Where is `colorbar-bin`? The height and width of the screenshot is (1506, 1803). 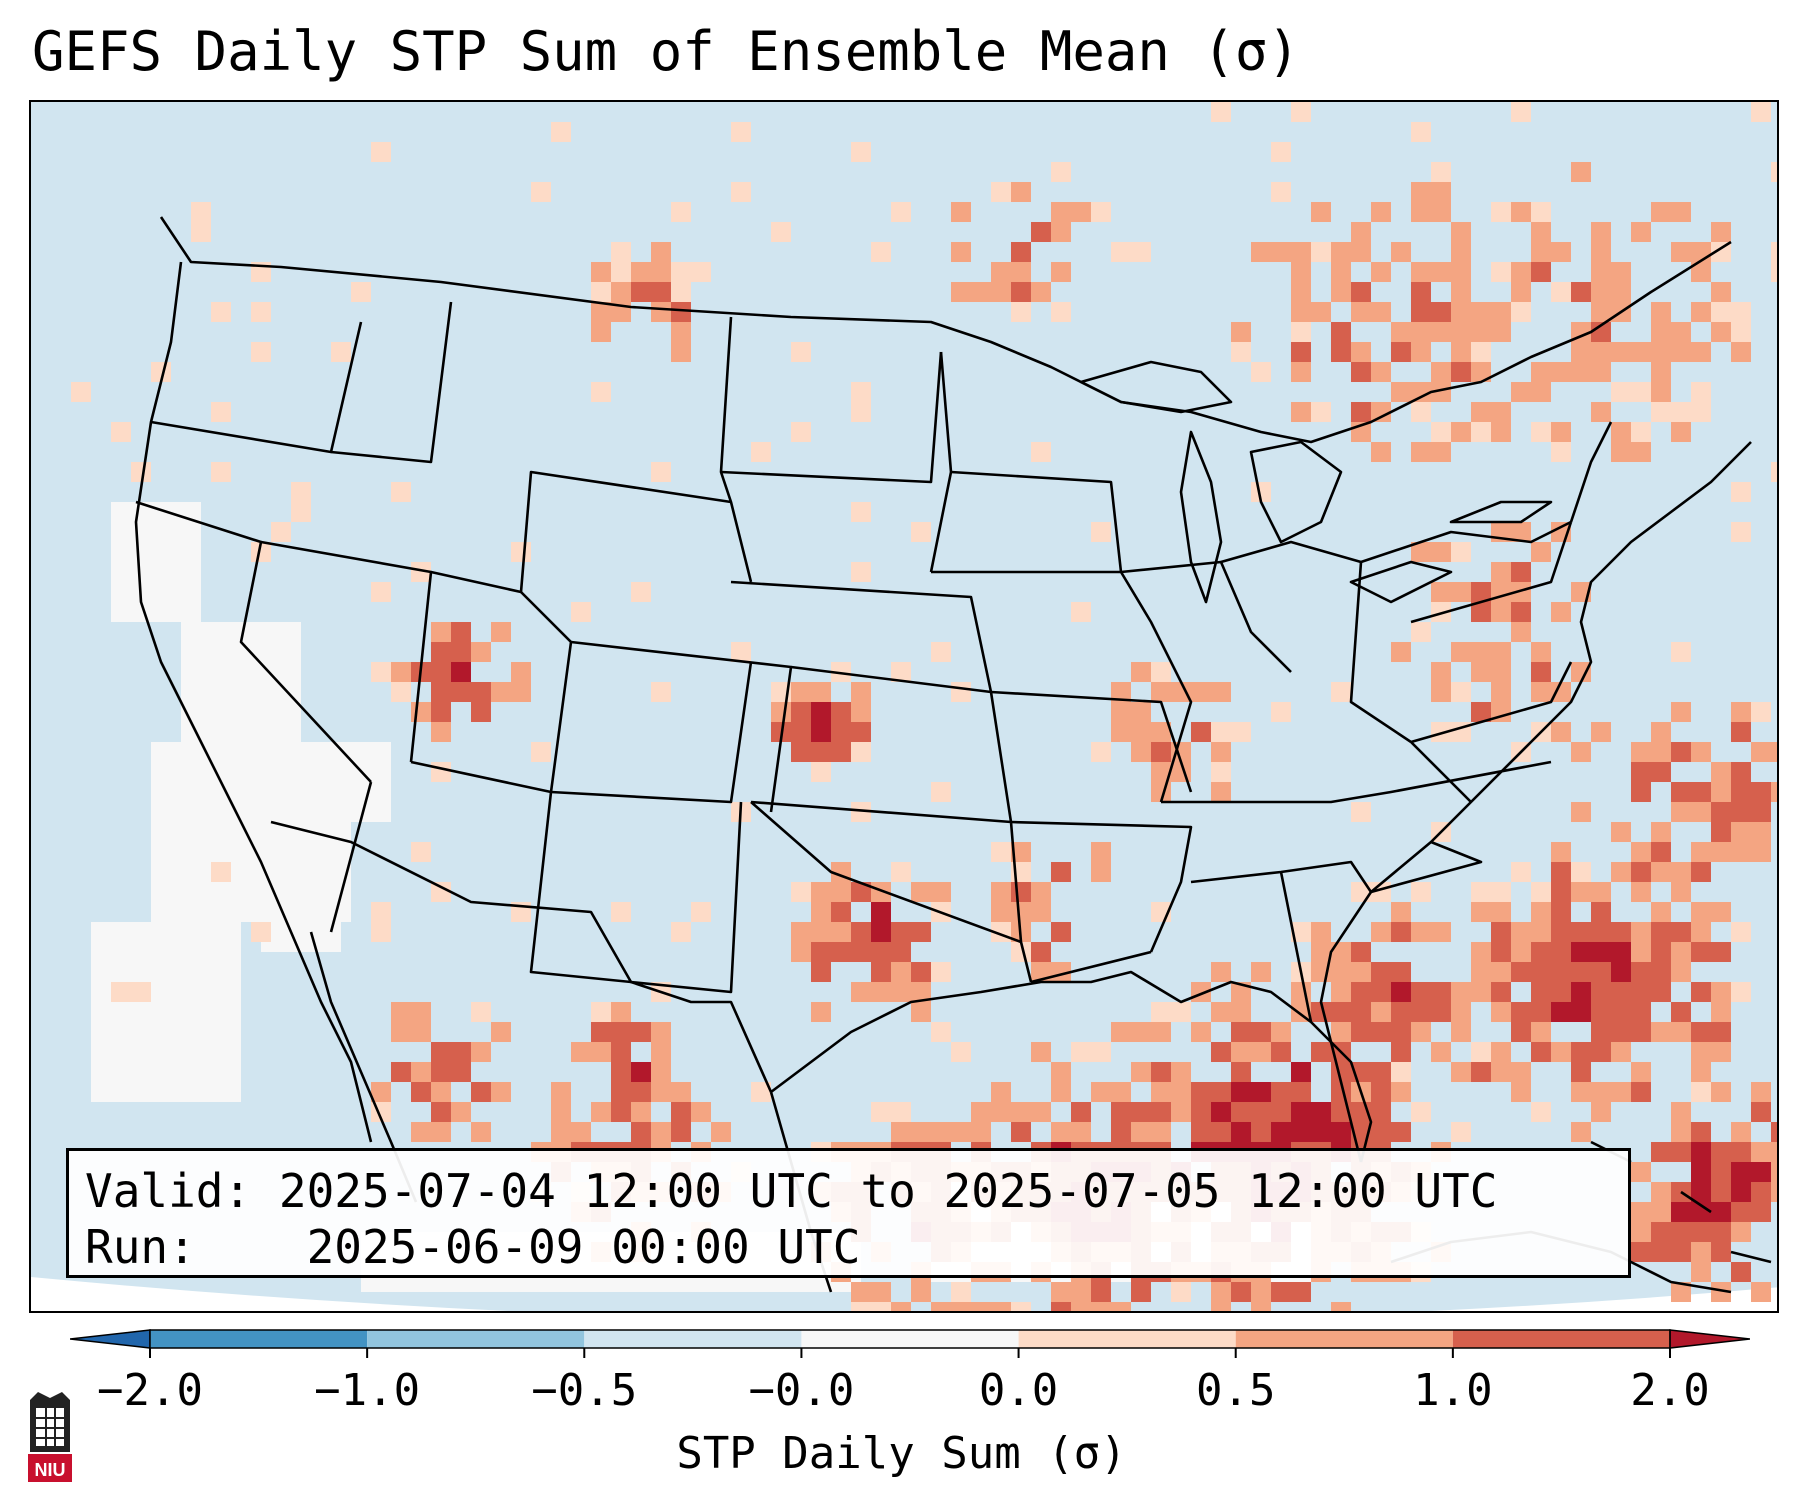 colorbar-bin is located at coordinates (693, 1339).